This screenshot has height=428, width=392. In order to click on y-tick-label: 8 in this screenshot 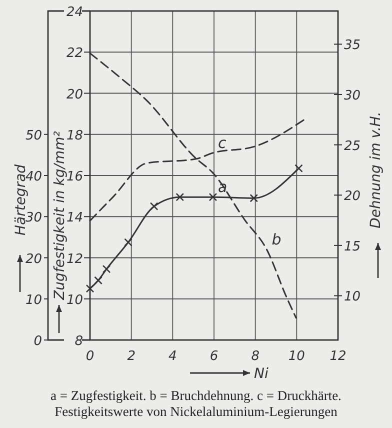, I will do `click(78, 341)`.